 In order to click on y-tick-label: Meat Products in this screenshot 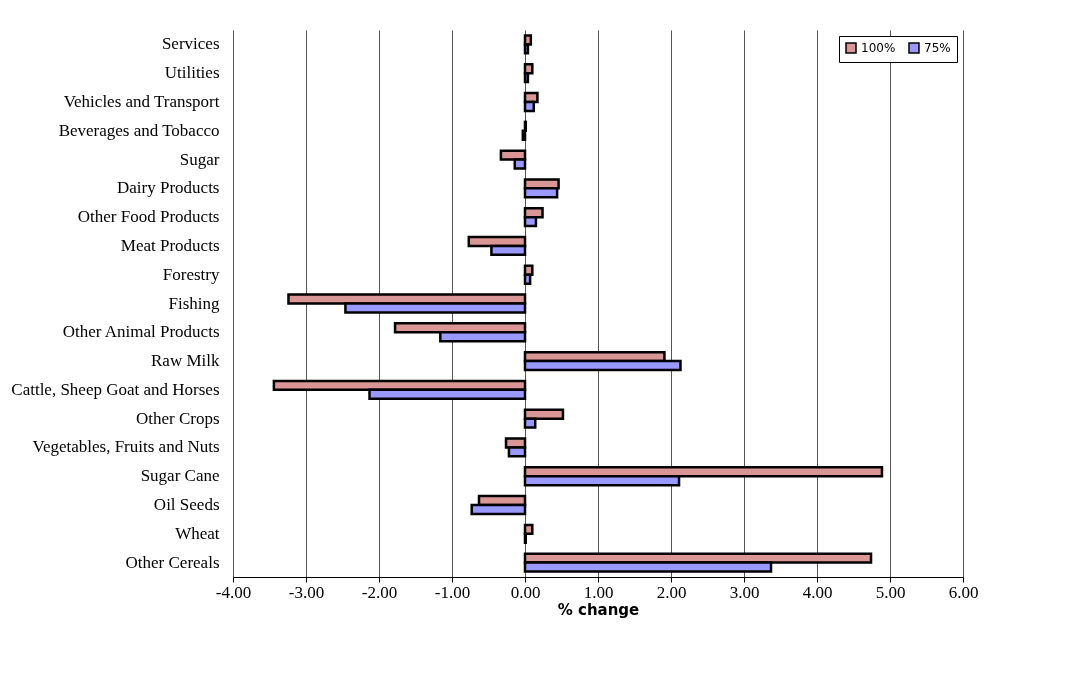, I will do `click(170, 245)`.